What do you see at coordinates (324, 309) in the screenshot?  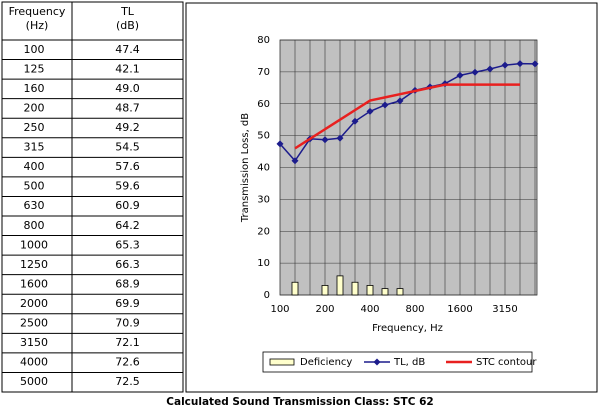 I see `x-tick-label: 200` at bounding box center [324, 309].